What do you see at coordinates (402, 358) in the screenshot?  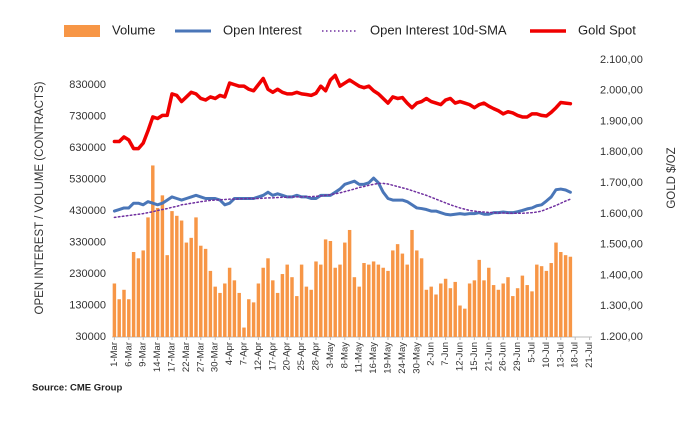 I see `x-tick-label: 24-May` at bounding box center [402, 358].